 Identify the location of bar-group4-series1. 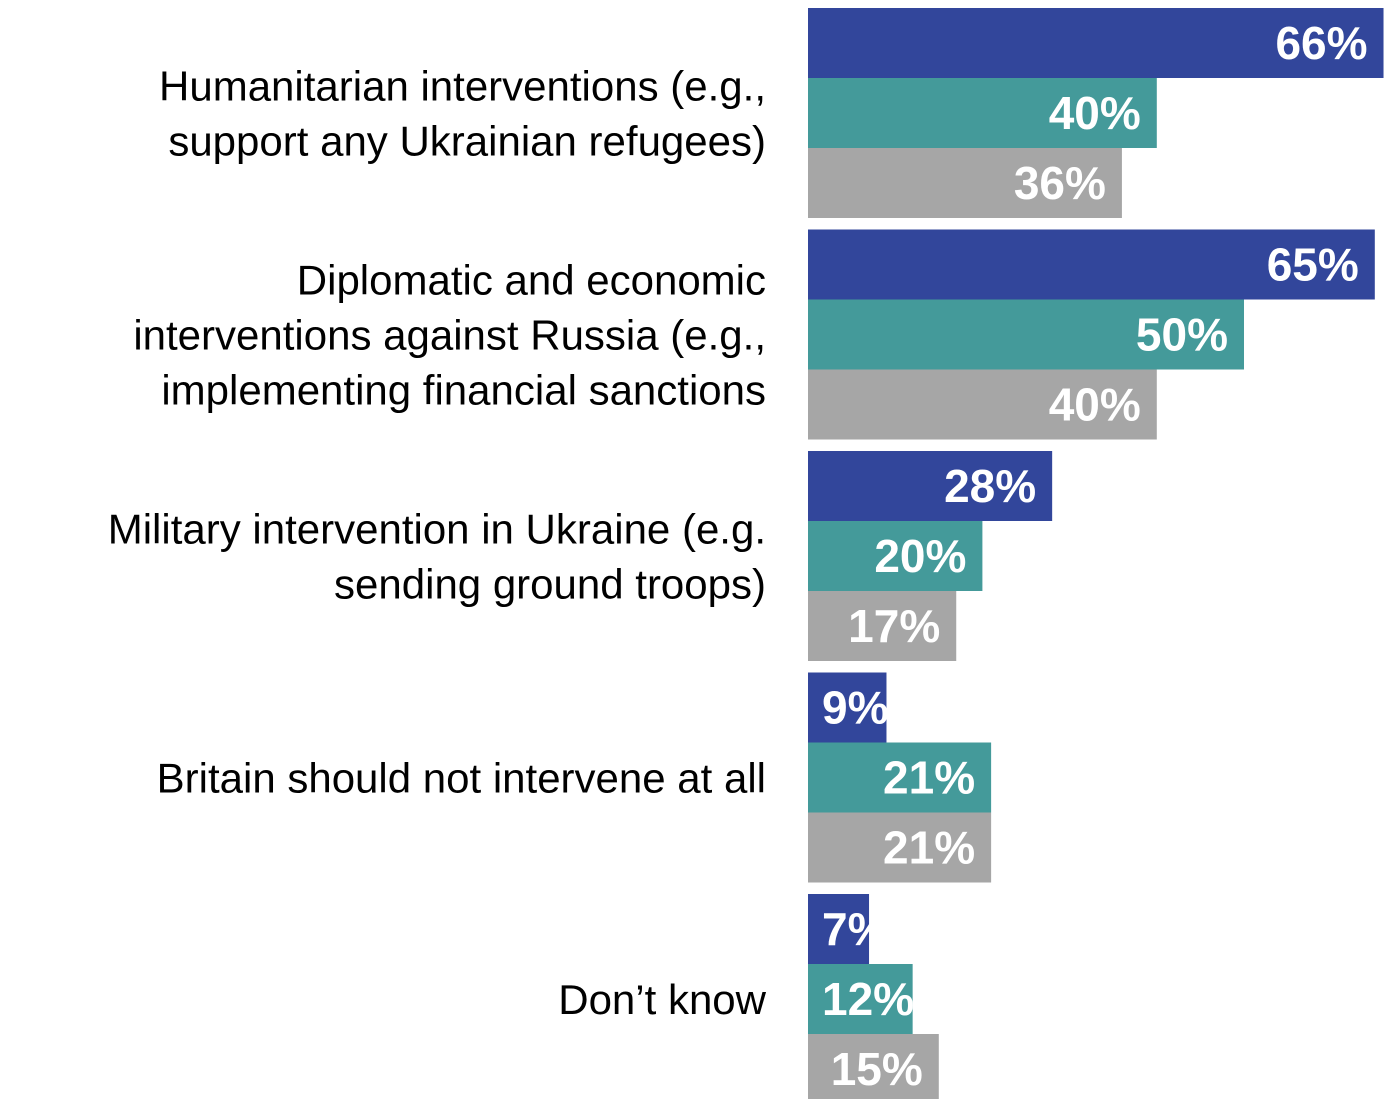
(847, 707).